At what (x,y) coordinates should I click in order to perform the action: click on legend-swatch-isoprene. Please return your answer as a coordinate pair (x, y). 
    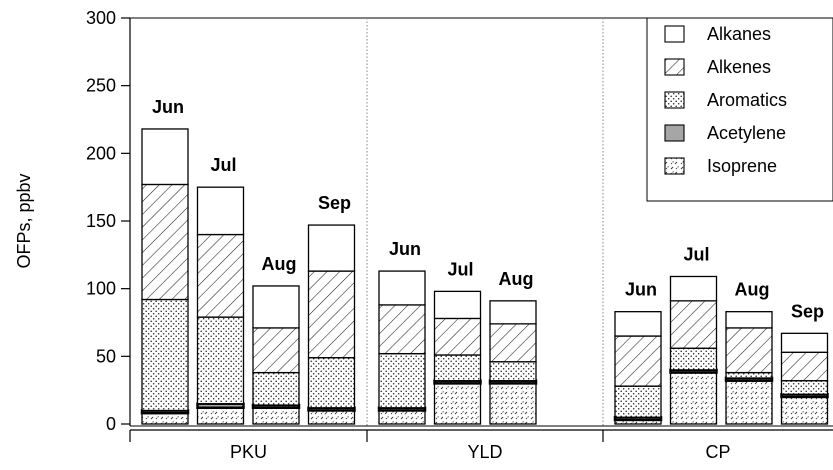
    Looking at the image, I should click on (674, 166).